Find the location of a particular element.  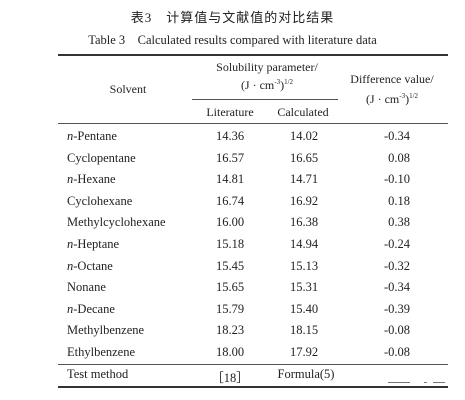

table-row: Cyclohexane 16.74 16.92 0.18 is located at coordinates (253, 202).